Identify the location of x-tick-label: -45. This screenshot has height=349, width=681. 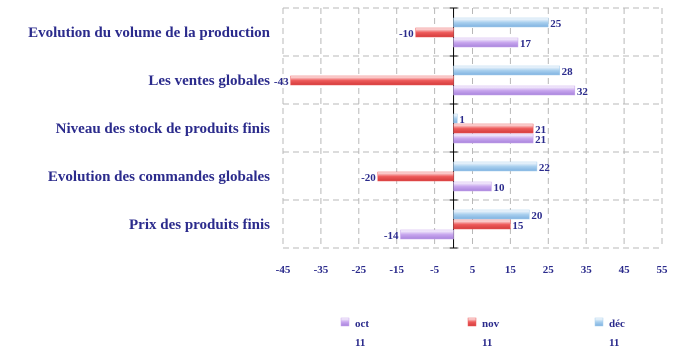
(283, 270).